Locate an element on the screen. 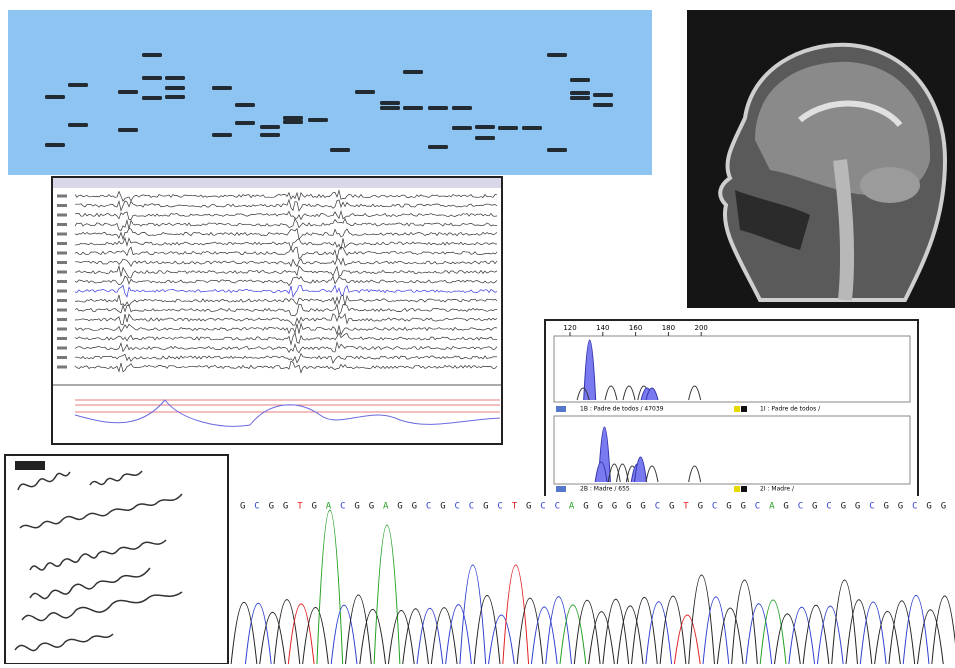 This screenshot has width=955, height=668. gel-bands is located at coordinates (329, 102).